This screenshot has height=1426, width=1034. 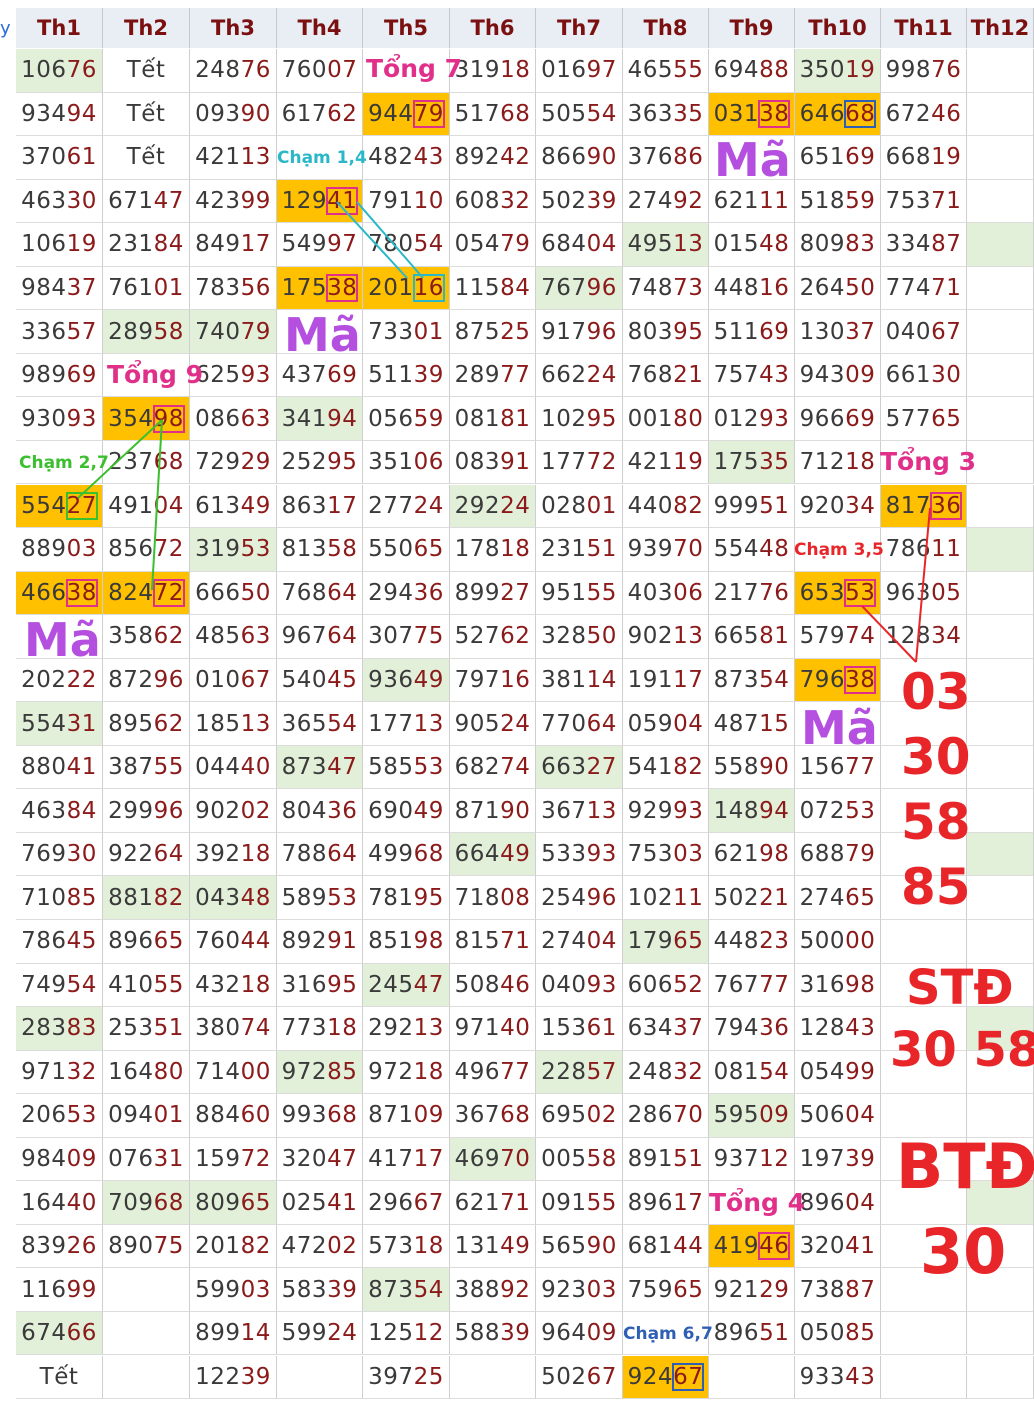 What do you see at coordinates (837, 1376) in the screenshot?
I see `cell-value: 93343` at bounding box center [837, 1376].